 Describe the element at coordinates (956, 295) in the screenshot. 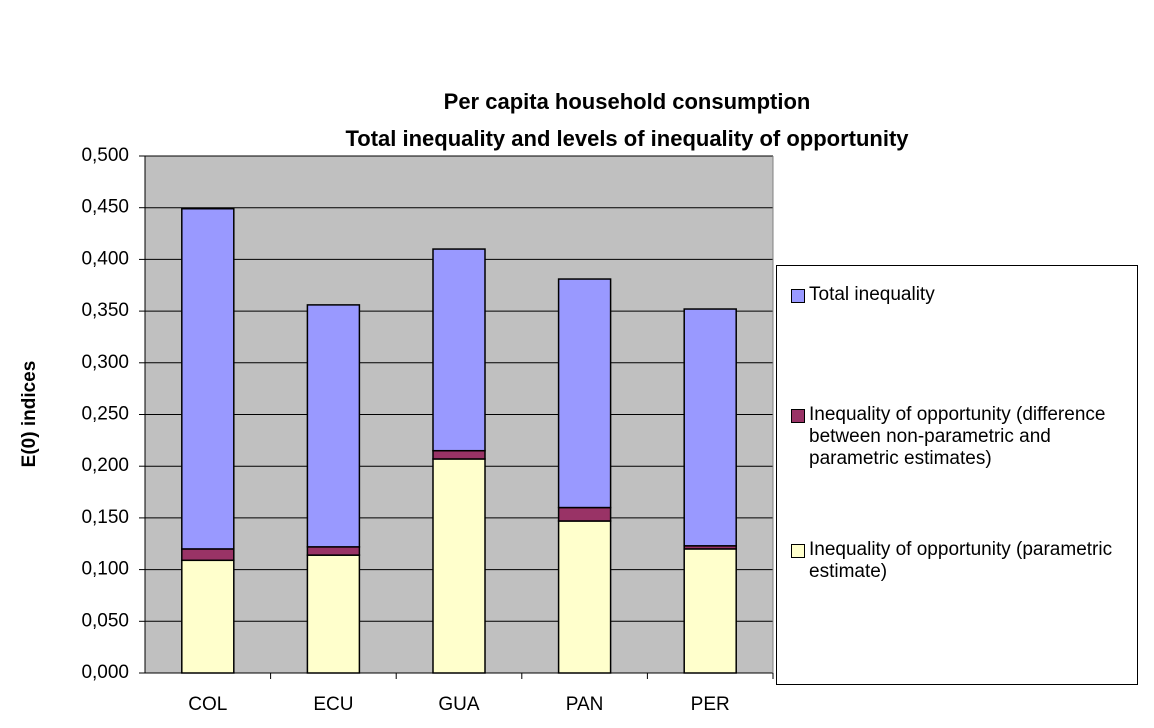

I see `legend-entry: Total inequality` at that location.